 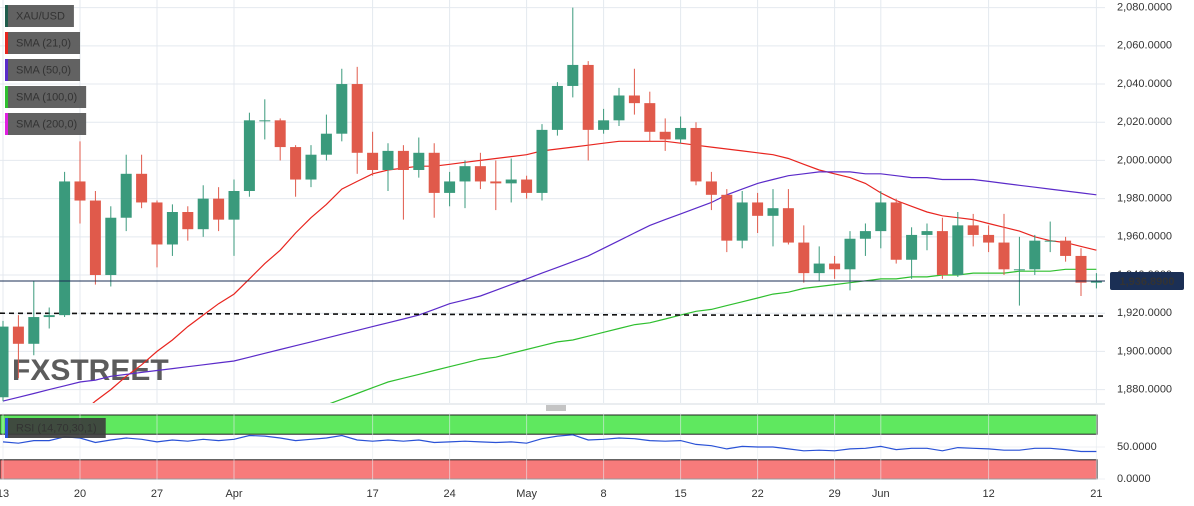 I want to click on current-price-box, so click(x=1147, y=280).